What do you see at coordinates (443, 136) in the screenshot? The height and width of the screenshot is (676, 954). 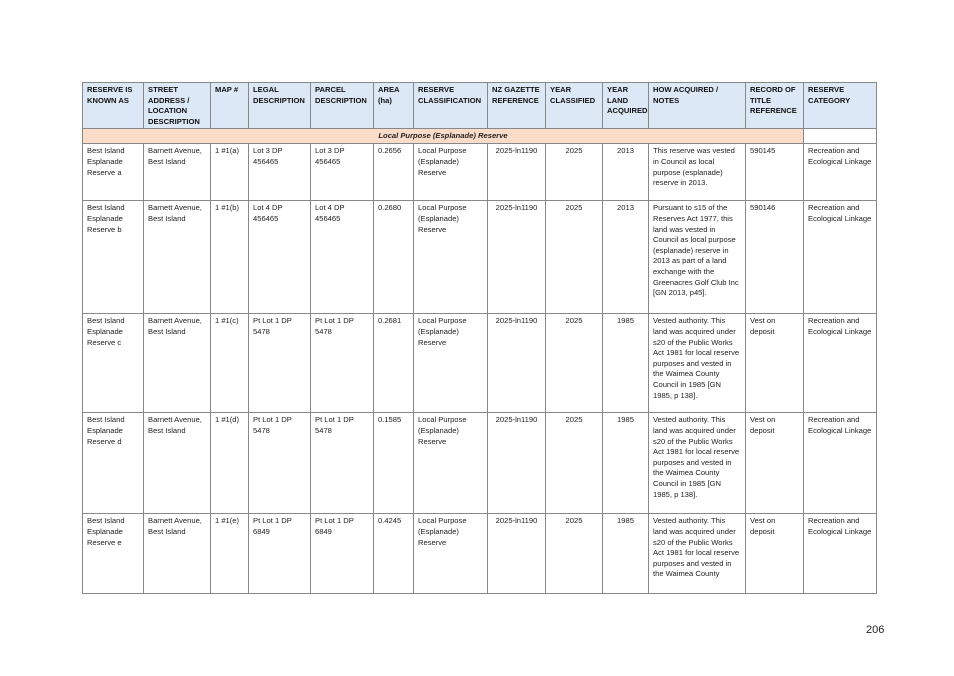 I see `section-title: Local Purpose (Esplanade) Reserve` at bounding box center [443, 136].